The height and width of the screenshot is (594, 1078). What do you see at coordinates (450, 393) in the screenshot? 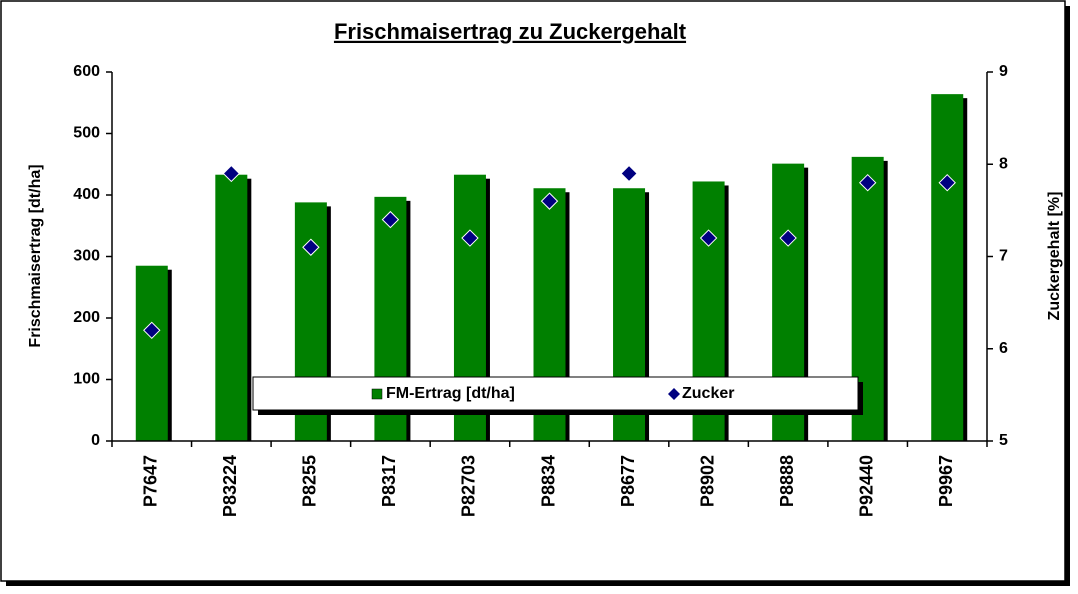
I see `legend-label: FM-Ertrag [dt/ha]` at bounding box center [450, 393].